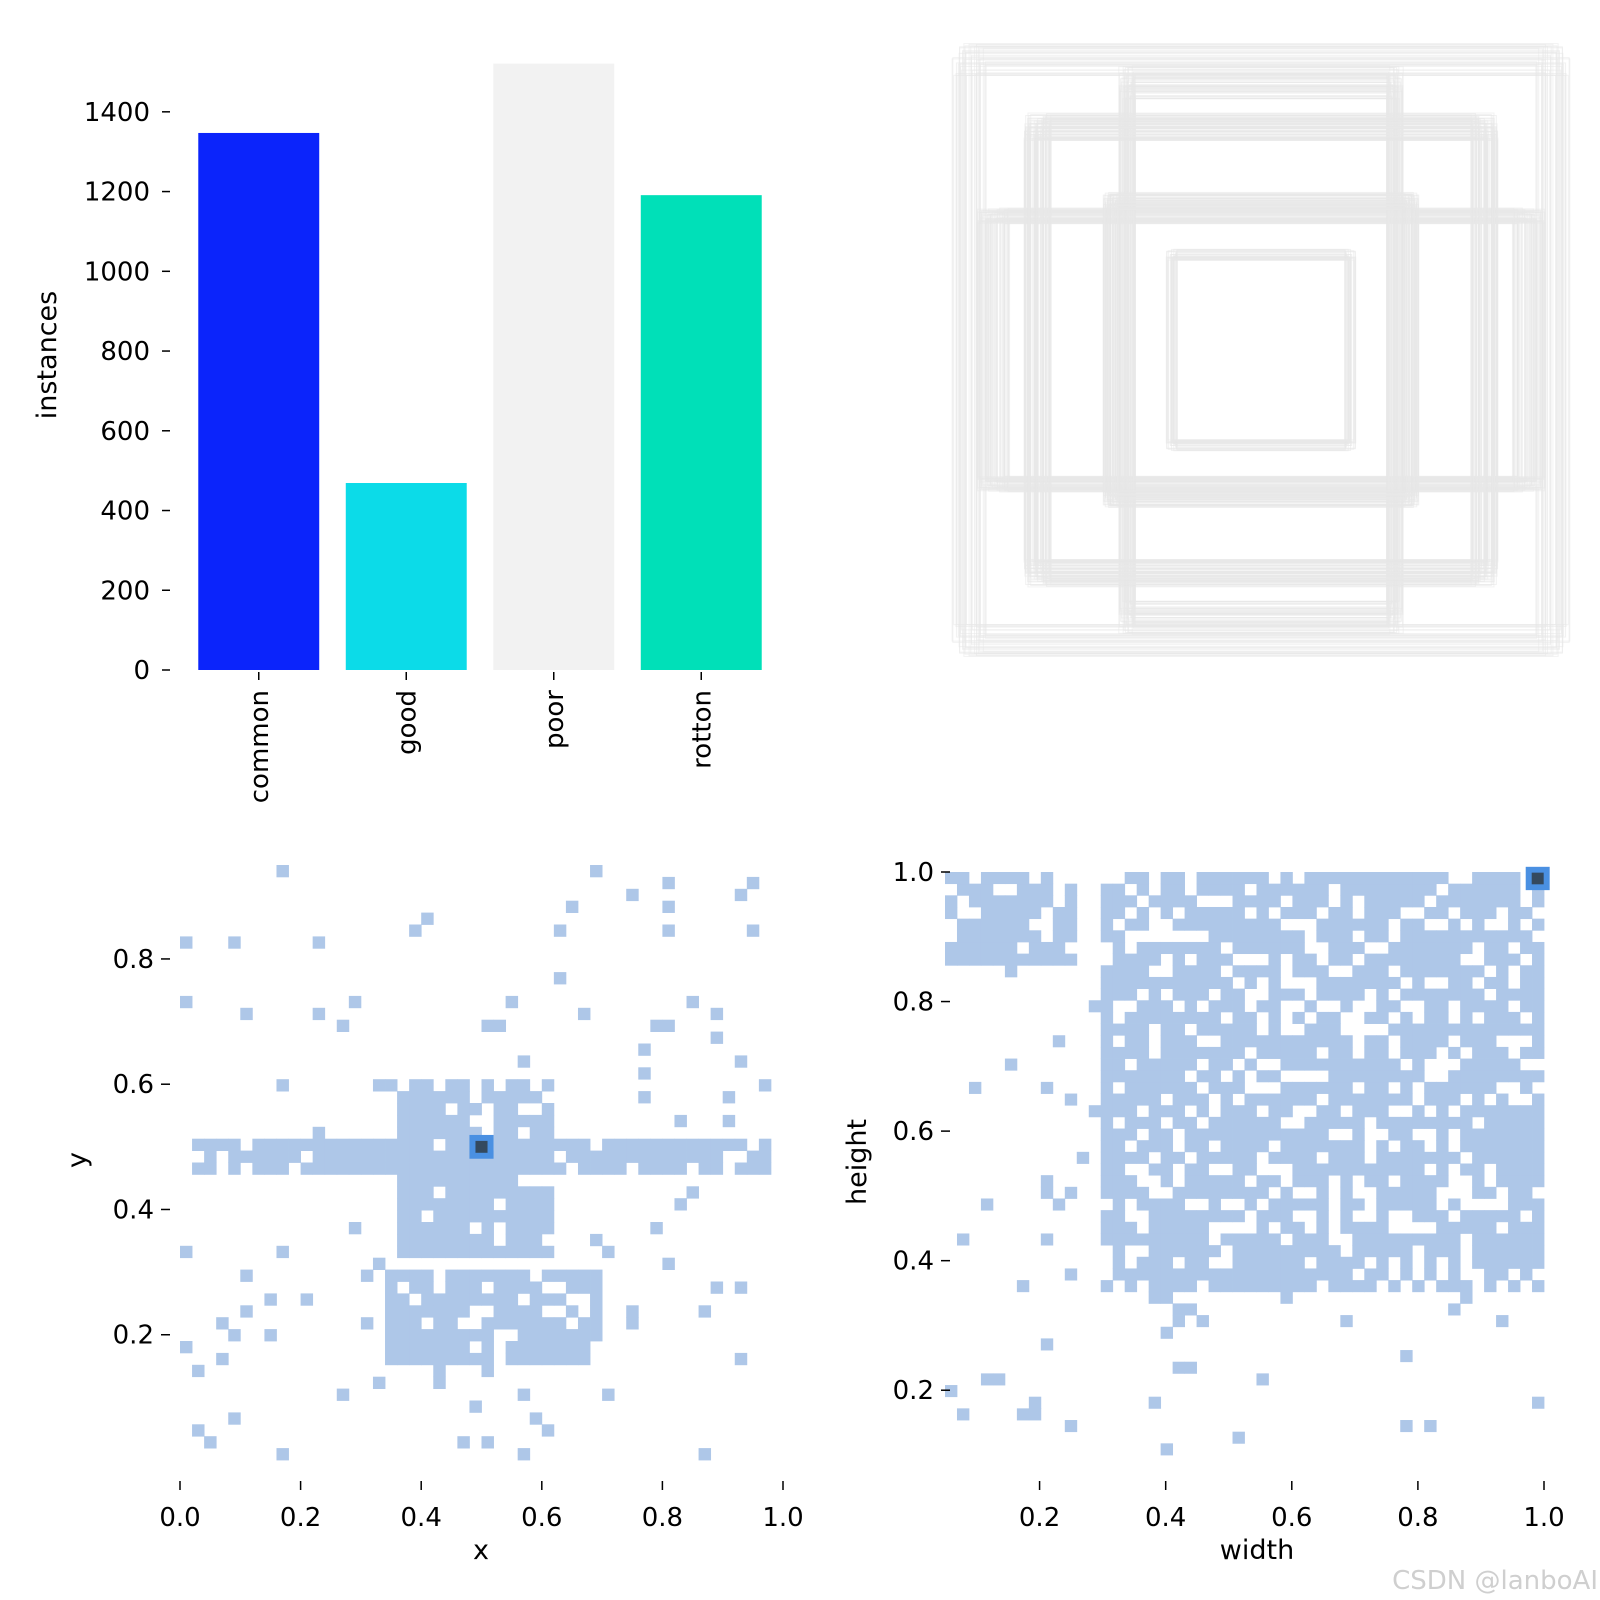 Image resolution: width=1600 pixels, height=1600 pixels. I want to click on x-axis-label: x, so click(481, 1550).